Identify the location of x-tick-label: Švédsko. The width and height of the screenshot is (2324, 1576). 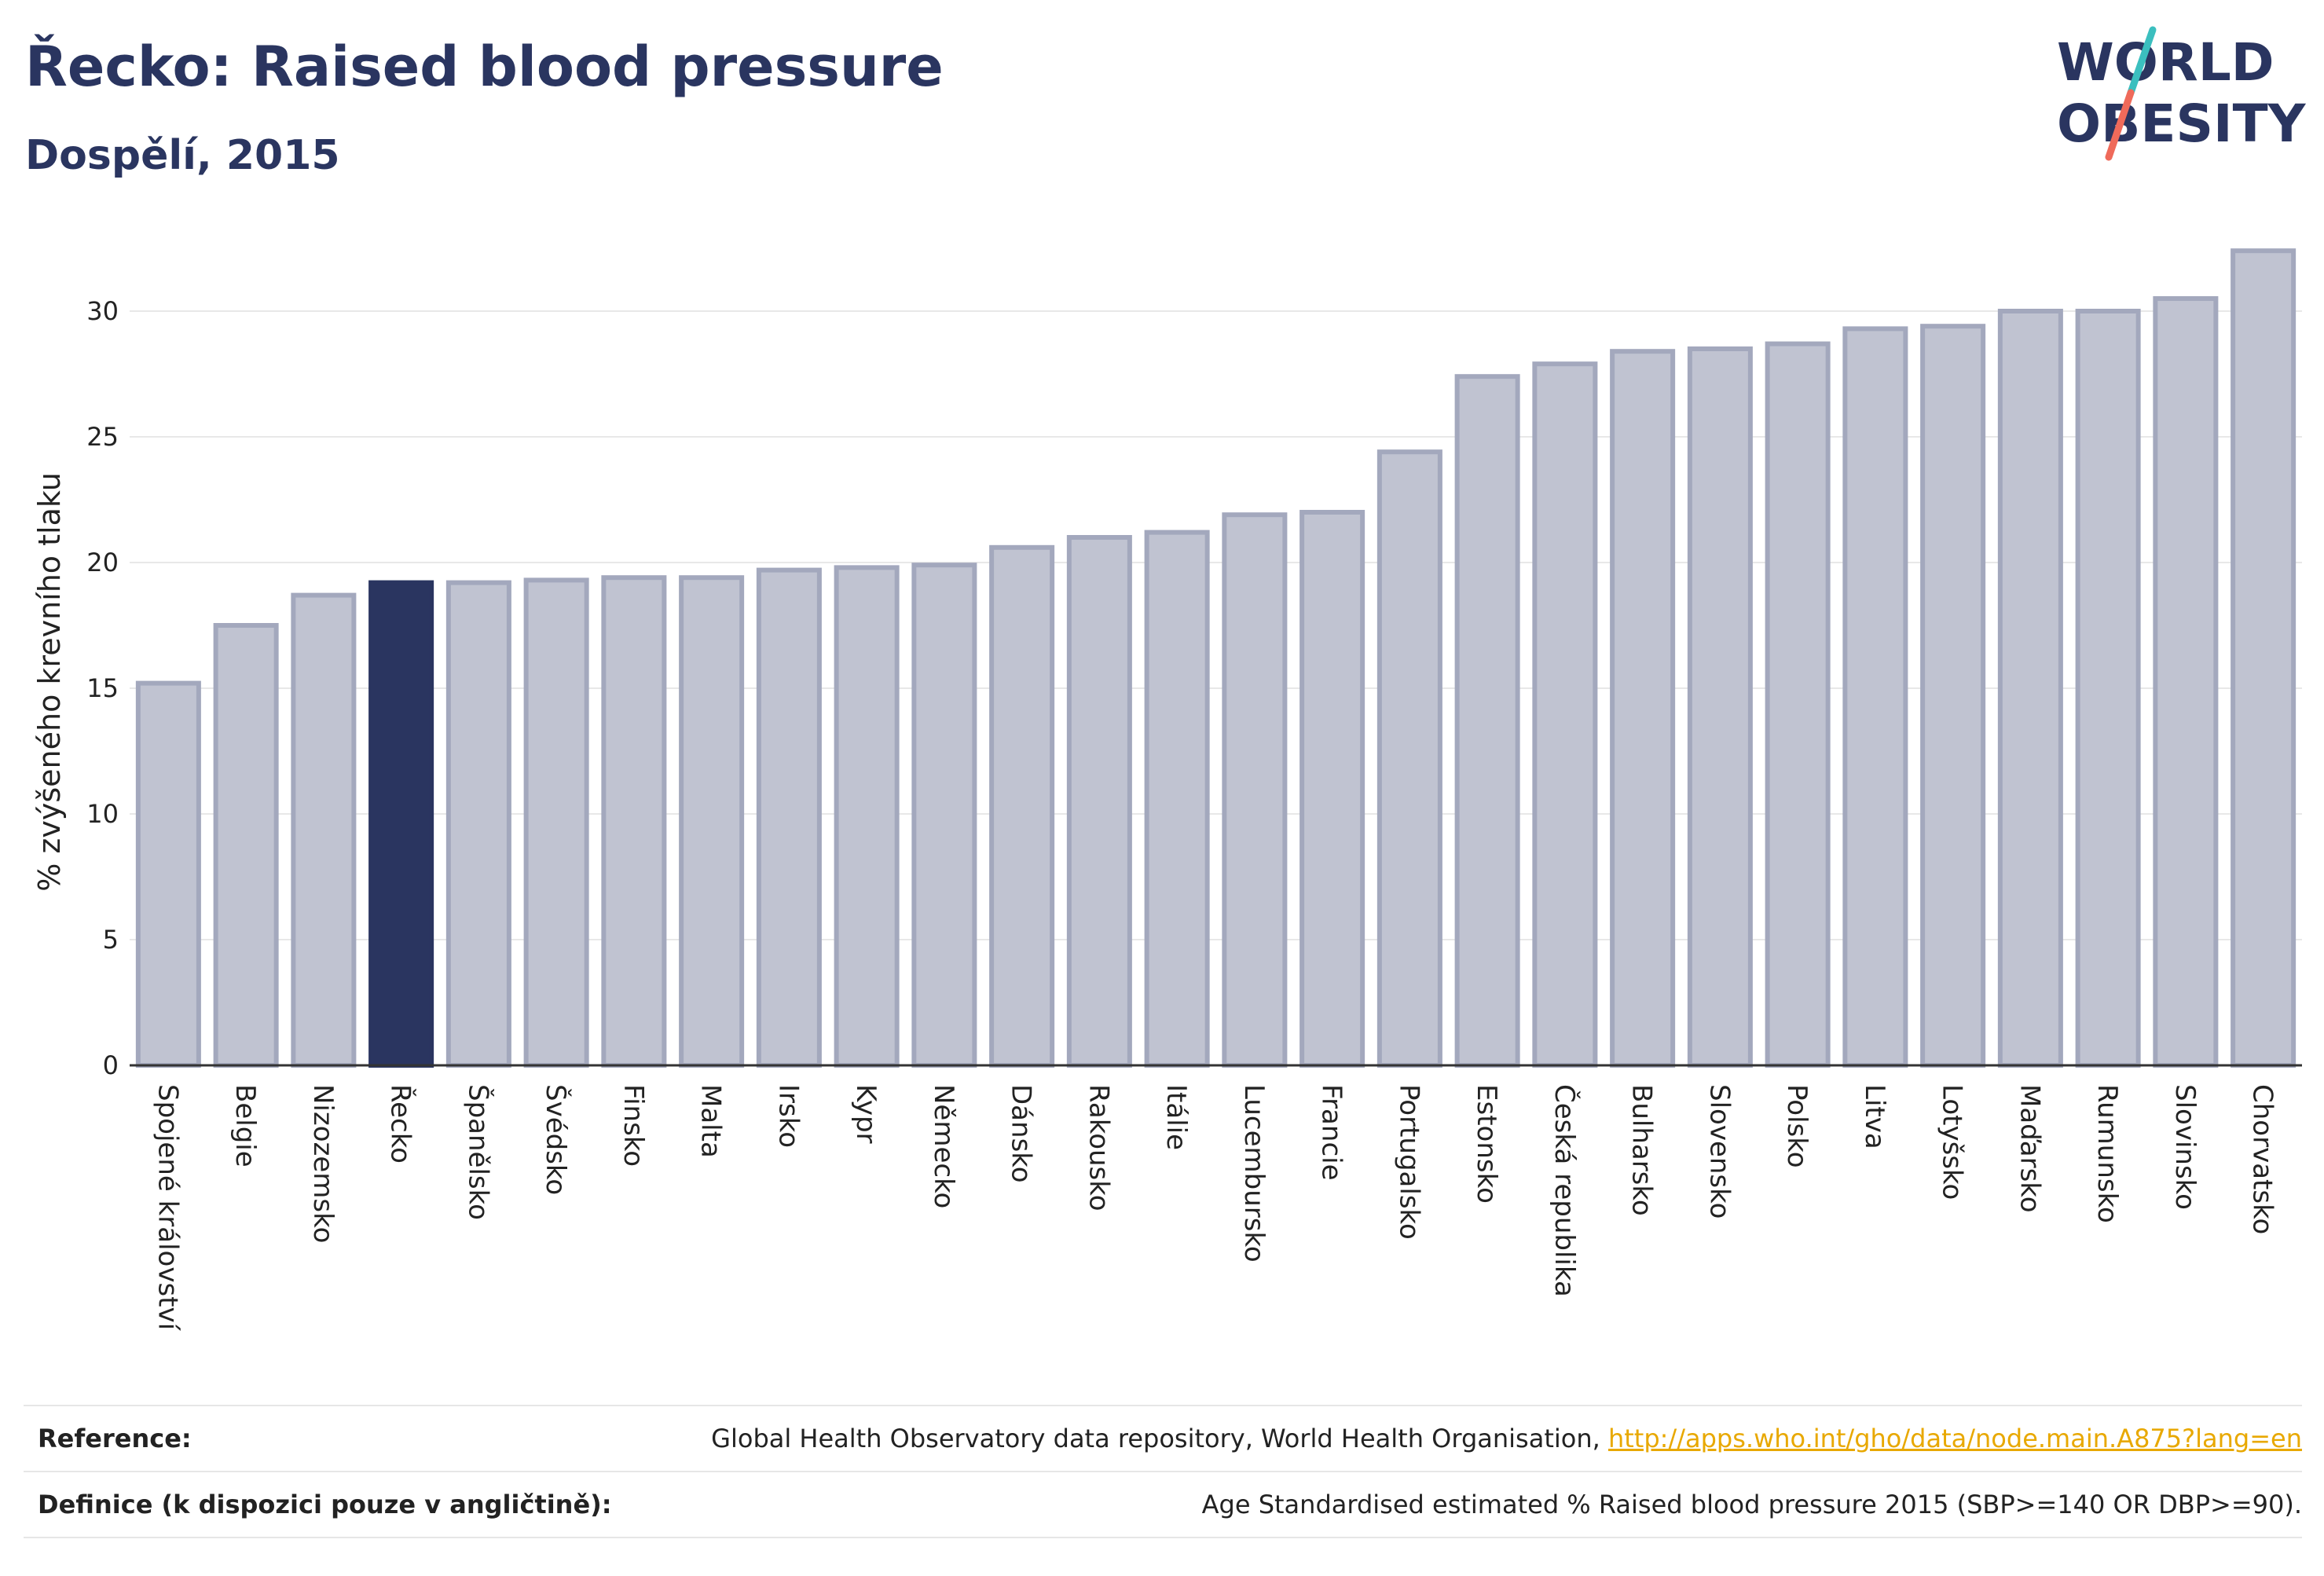
(556, 1139).